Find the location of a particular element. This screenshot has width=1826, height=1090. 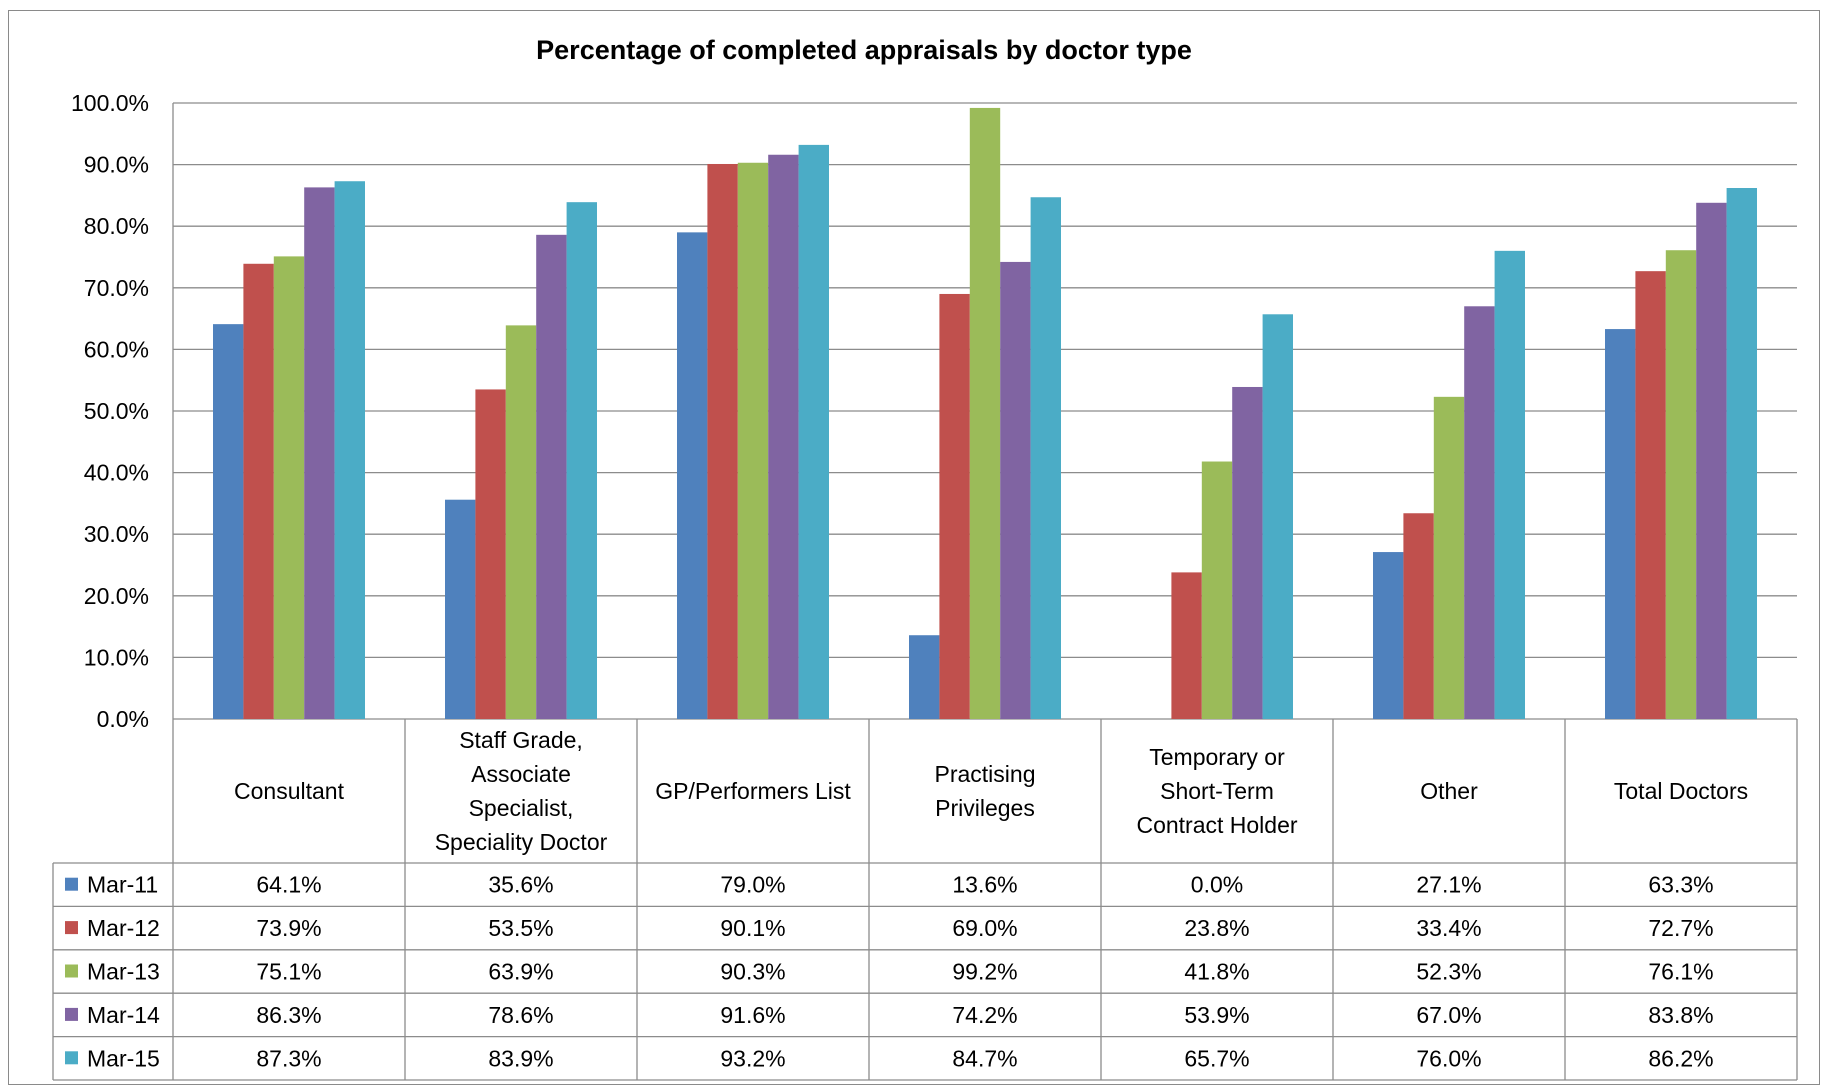

data-table-cell: 64.1% is located at coordinates (288, 885).